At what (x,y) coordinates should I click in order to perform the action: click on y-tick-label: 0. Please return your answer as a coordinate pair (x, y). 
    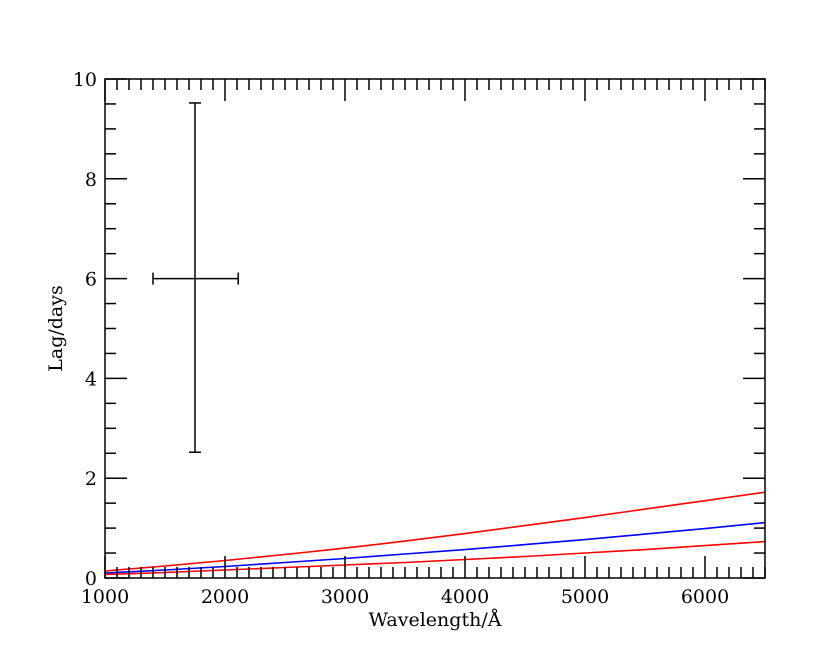
    Looking at the image, I should click on (91, 579).